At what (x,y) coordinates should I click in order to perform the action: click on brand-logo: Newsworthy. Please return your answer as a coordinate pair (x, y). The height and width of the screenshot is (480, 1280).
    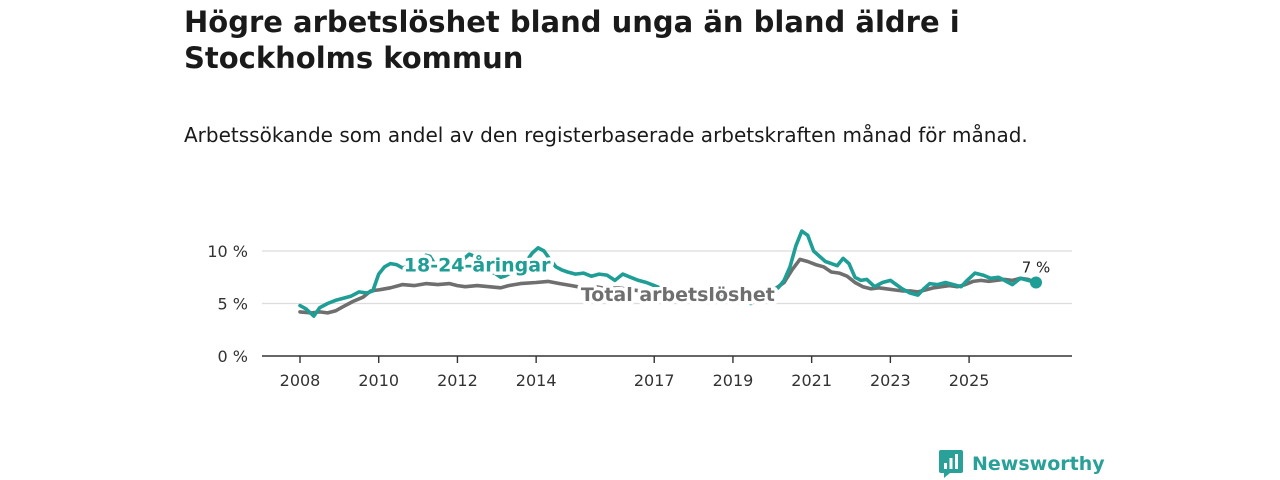
    Looking at the image, I should click on (1021, 464).